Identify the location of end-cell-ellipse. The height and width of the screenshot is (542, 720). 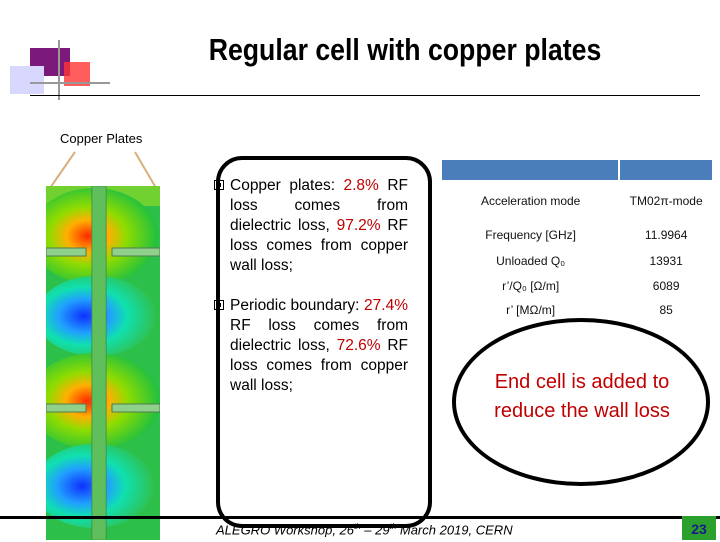
(581, 402).